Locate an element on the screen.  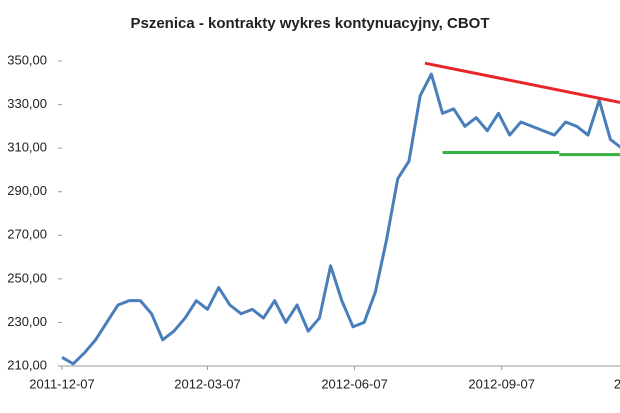
trend-line is located at coordinates (522, 82).